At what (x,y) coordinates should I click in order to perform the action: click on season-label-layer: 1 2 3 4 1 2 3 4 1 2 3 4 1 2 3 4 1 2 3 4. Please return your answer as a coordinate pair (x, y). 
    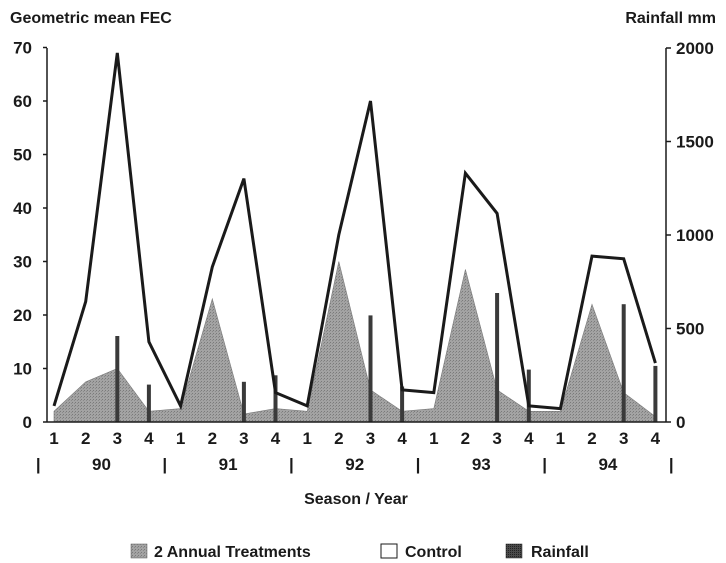
    Looking at the image, I should click on (354, 438).